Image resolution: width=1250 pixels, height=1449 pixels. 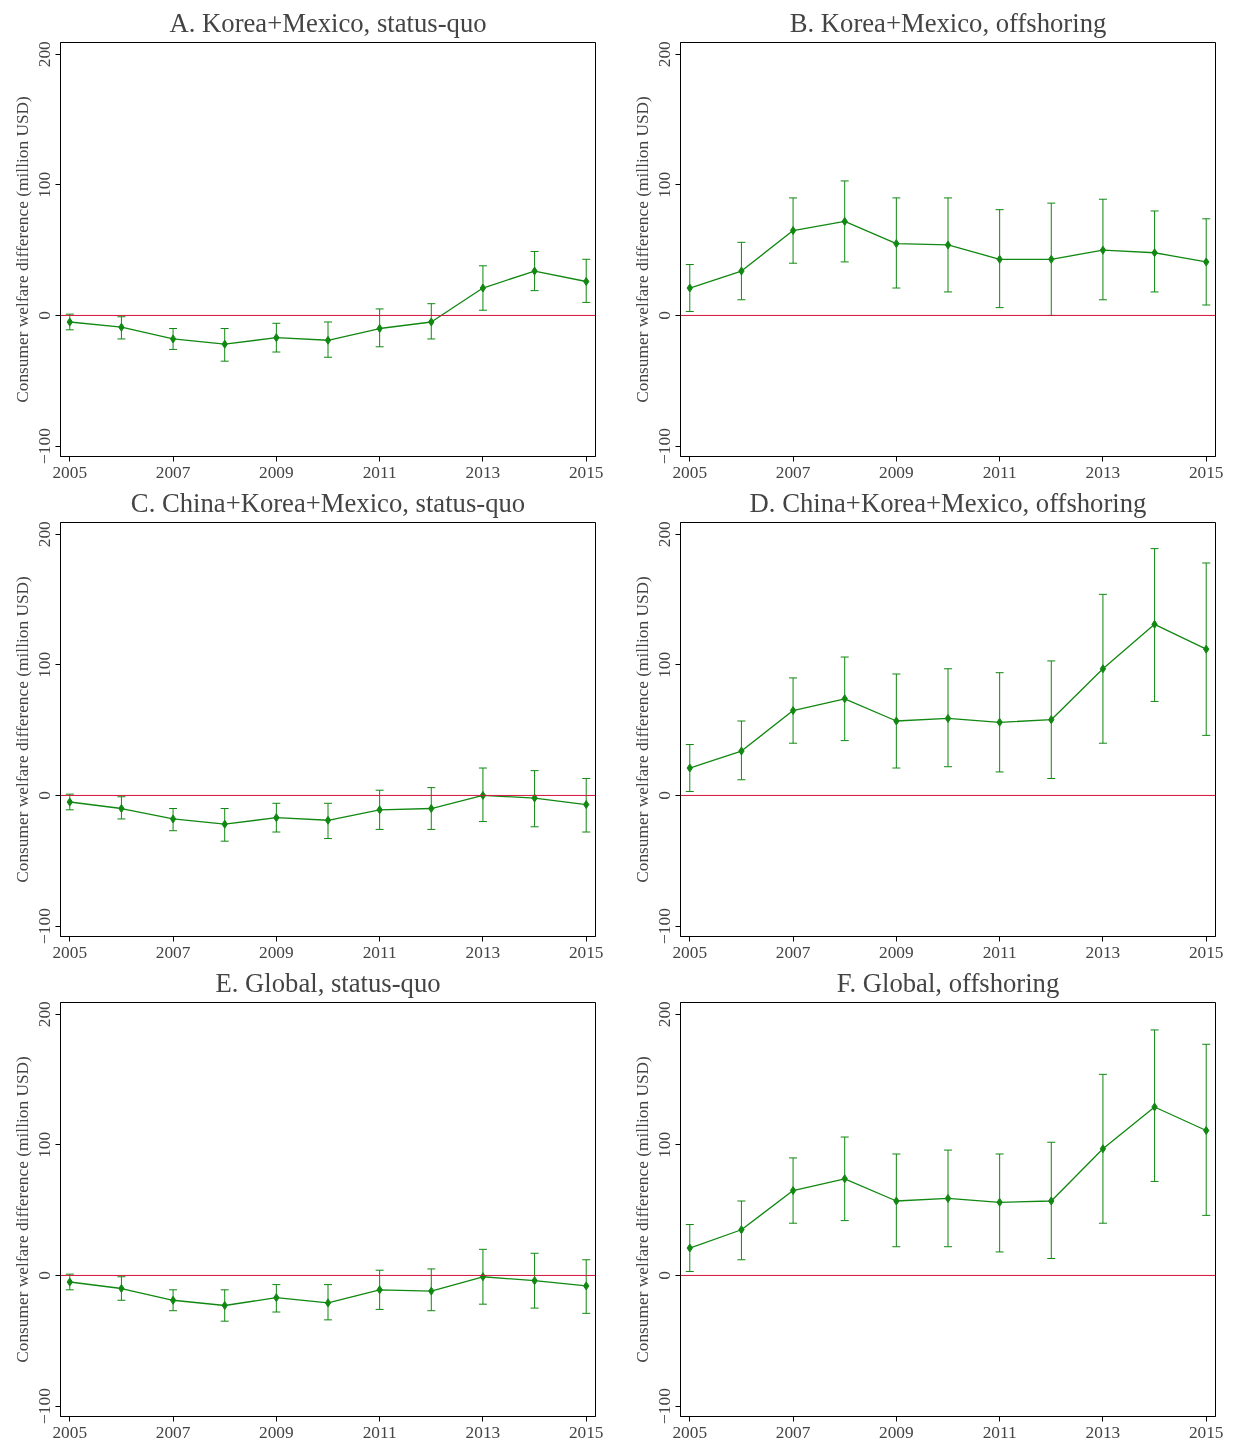 What do you see at coordinates (328, 502) in the screenshot?
I see `chart-title: C. China+Korea+Mexico, status-quo` at bounding box center [328, 502].